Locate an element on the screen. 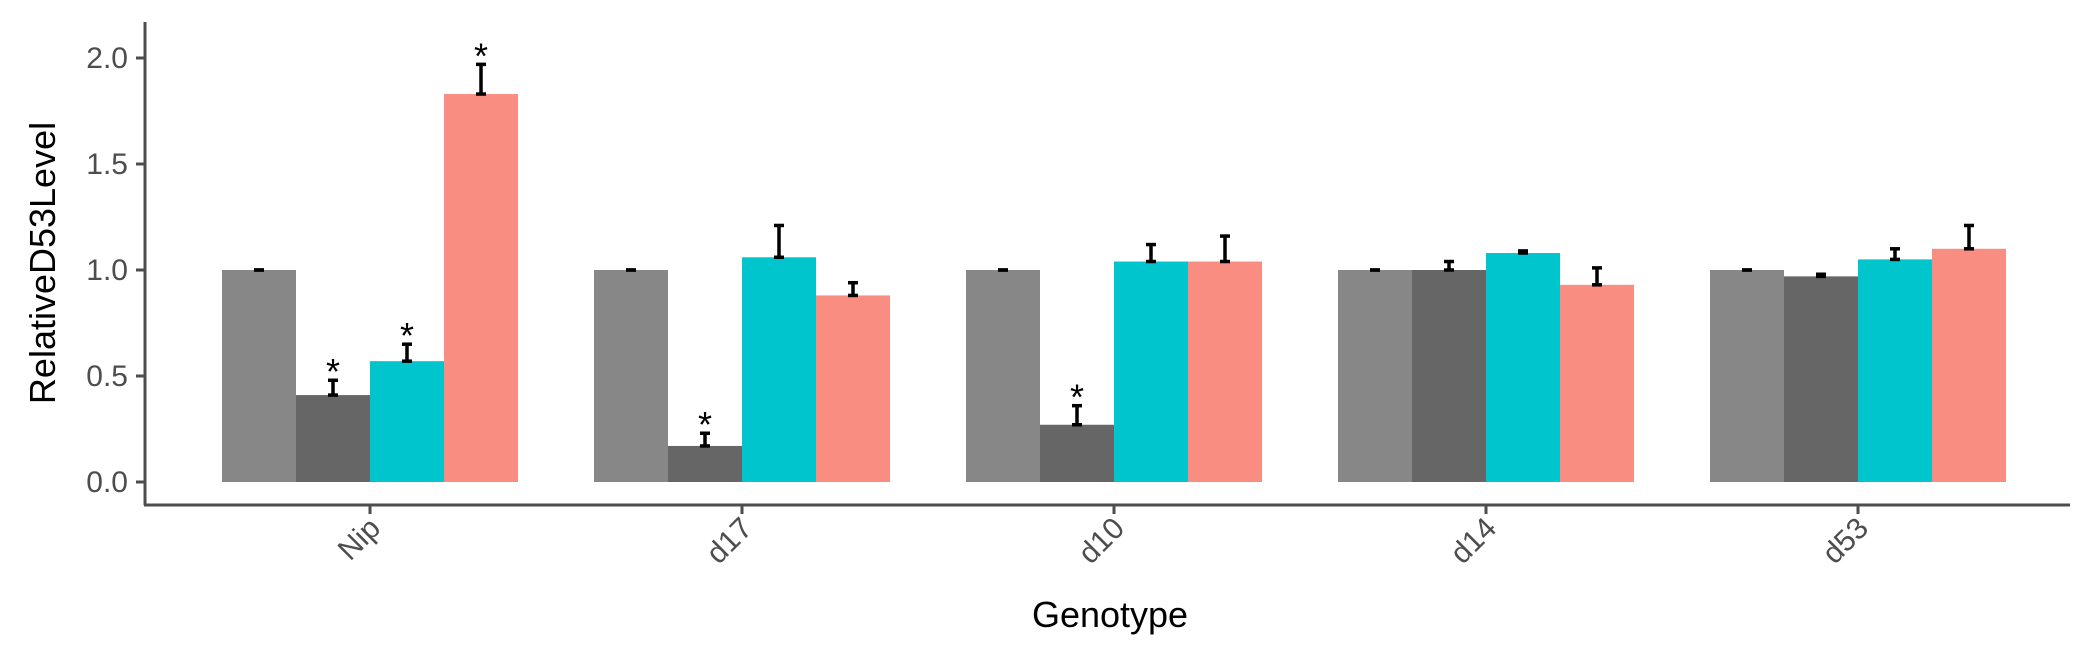  y-axis-title: RelativeD53Level is located at coordinates (42, 263).